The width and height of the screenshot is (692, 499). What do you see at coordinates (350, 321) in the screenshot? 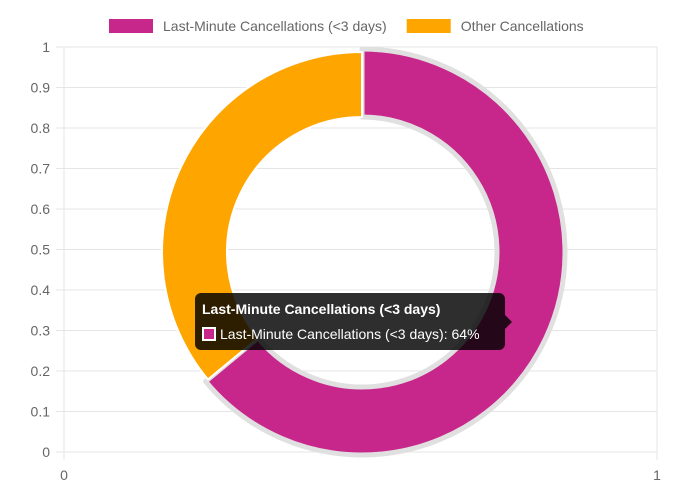
I see `tooltip-box` at bounding box center [350, 321].